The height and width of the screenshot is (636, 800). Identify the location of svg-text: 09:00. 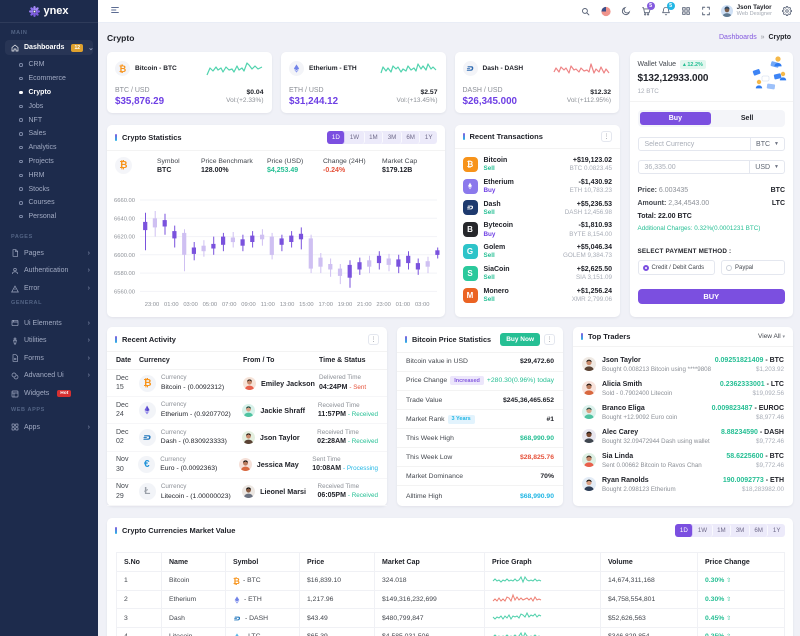
(248, 305).